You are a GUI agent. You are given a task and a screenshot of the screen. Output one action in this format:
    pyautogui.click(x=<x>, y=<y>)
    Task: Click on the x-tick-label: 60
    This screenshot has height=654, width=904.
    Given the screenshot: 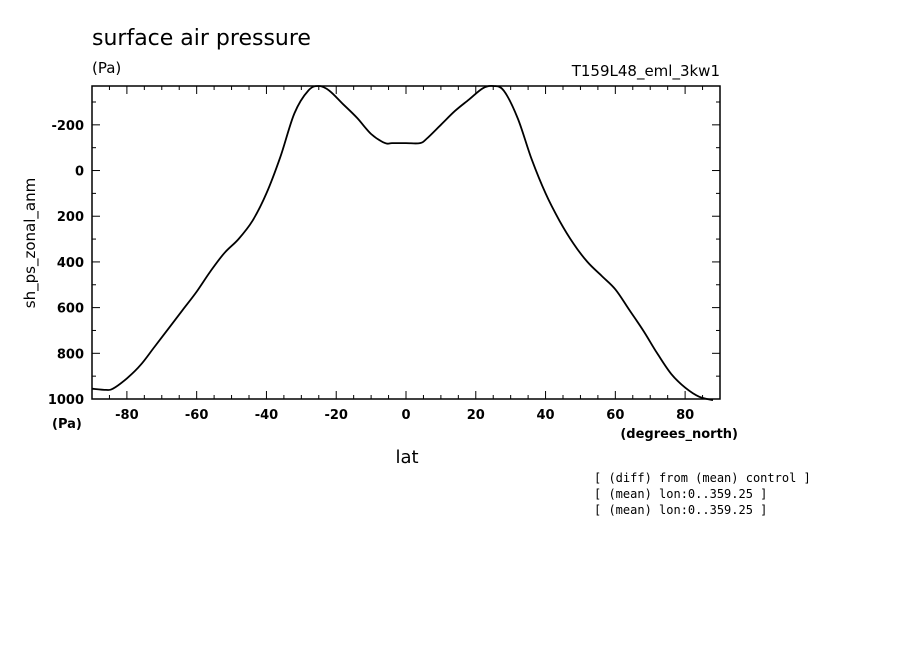 What is the action you would take?
    pyautogui.click(x=615, y=415)
    